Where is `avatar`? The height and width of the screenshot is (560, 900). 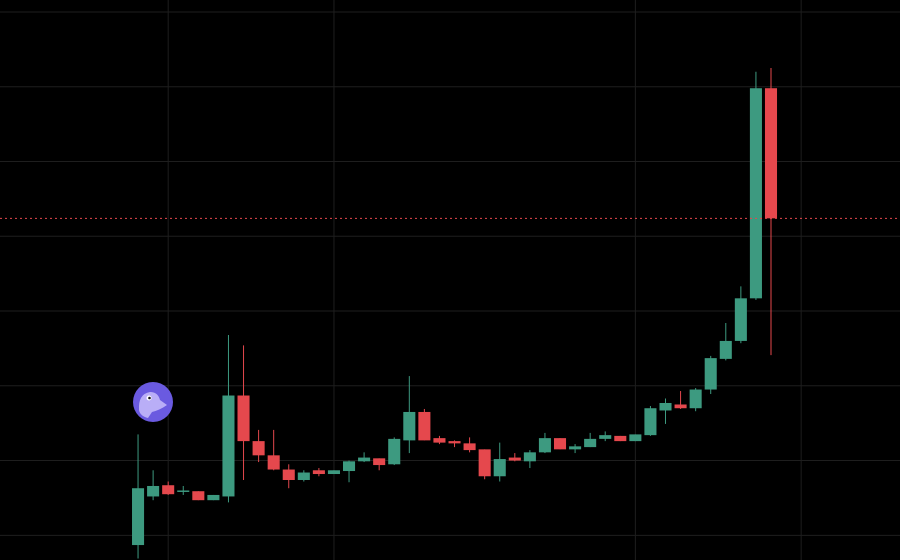
avatar is located at coordinates (153, 402).